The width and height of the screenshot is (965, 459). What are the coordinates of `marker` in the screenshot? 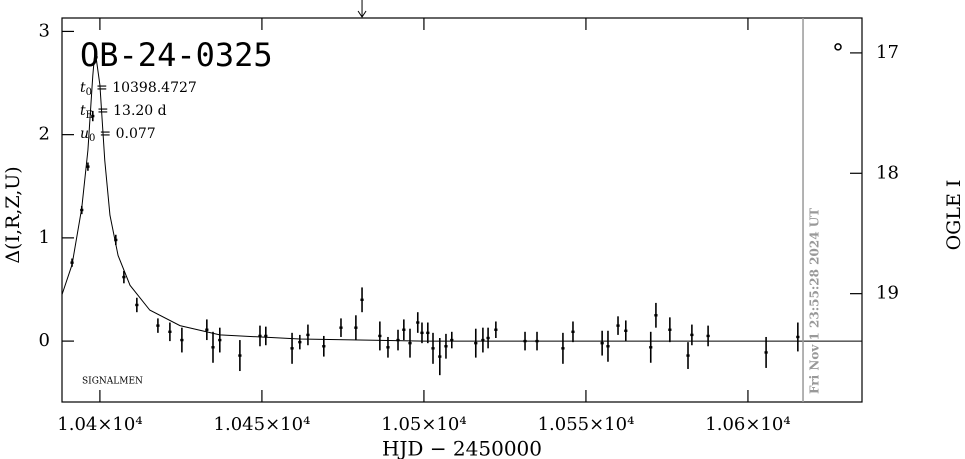 It's located at (838, 47).